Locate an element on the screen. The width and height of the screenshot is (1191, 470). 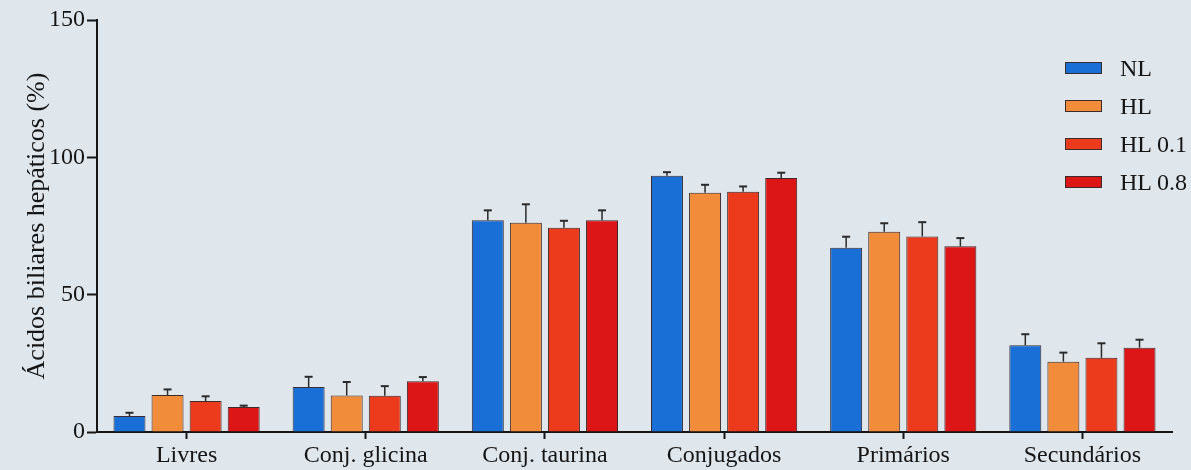
x-tick-label: Secundários is located at coordinates (1082, 453).